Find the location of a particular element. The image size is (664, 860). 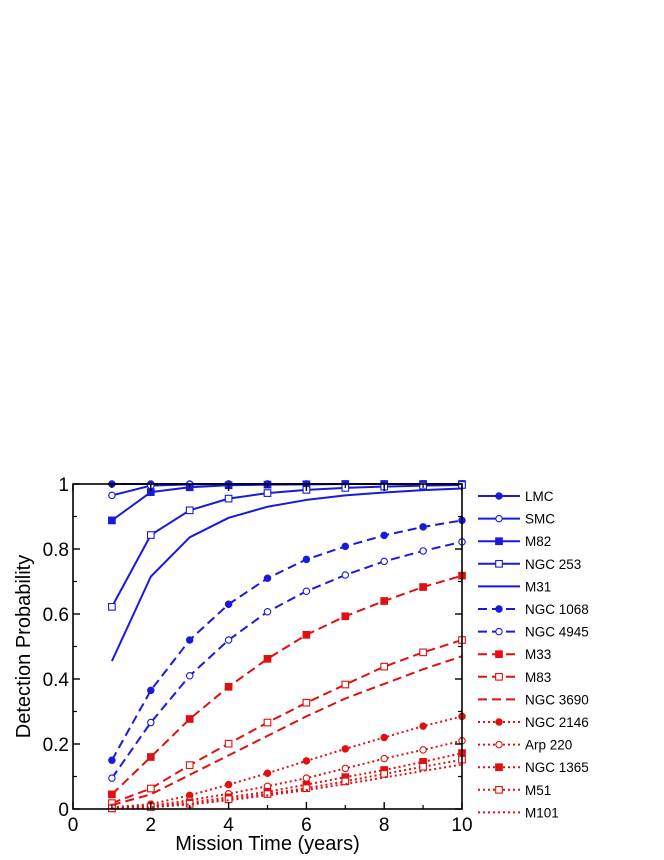

legend-item-lmc: LMC is located at coordinates (516, 496).